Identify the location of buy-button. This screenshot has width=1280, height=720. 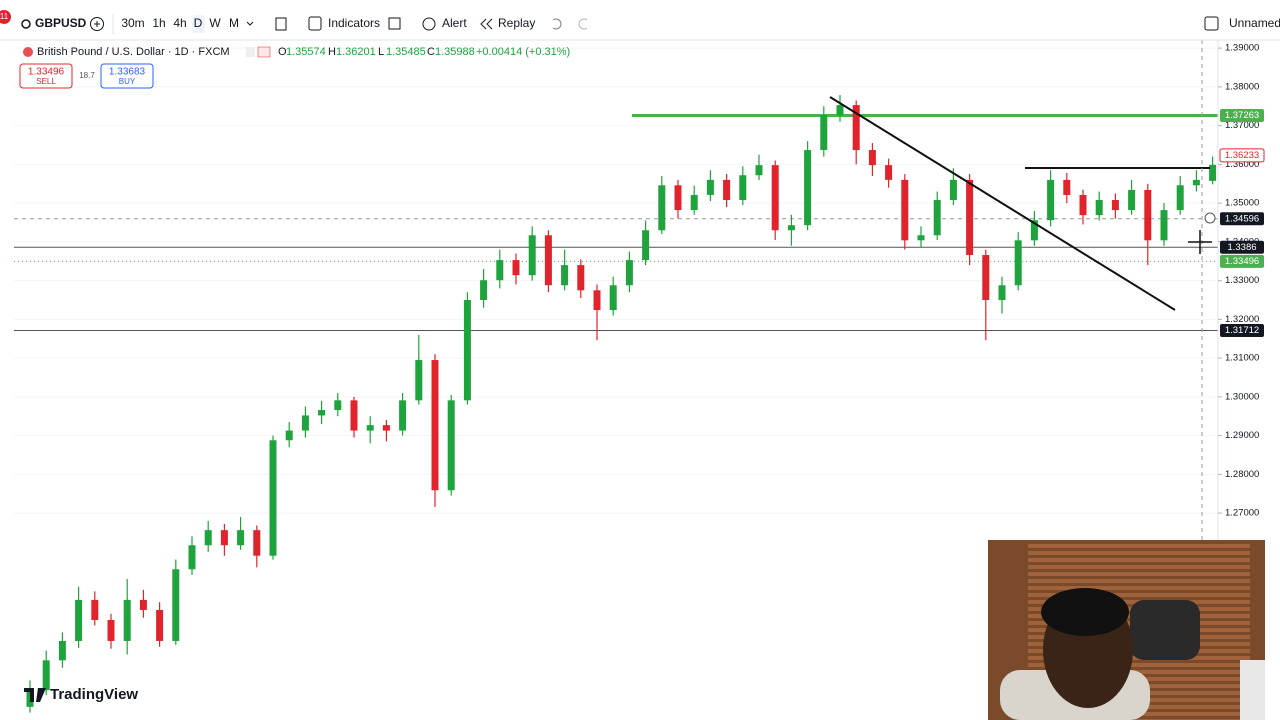
(127, 76).